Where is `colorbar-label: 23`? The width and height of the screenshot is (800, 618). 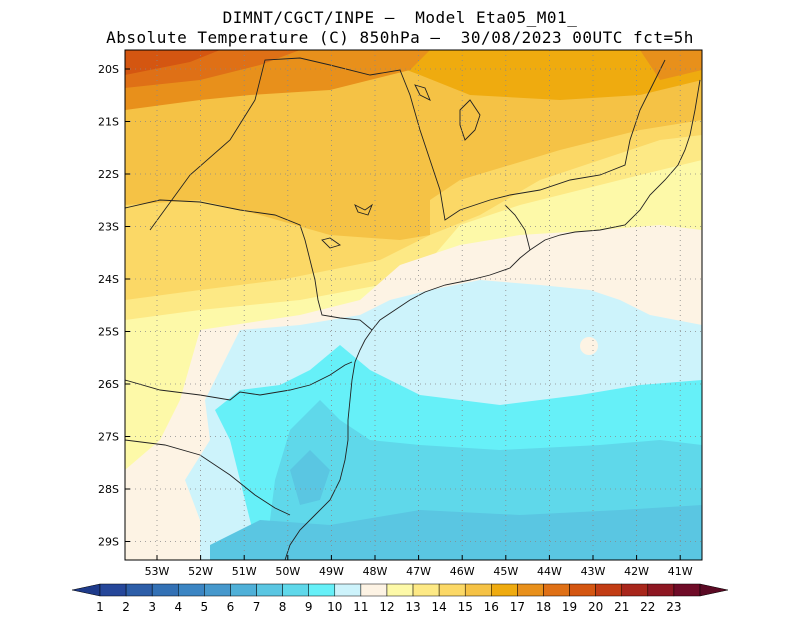
colorbar-label: 23 is located at coordinates (673, 607).